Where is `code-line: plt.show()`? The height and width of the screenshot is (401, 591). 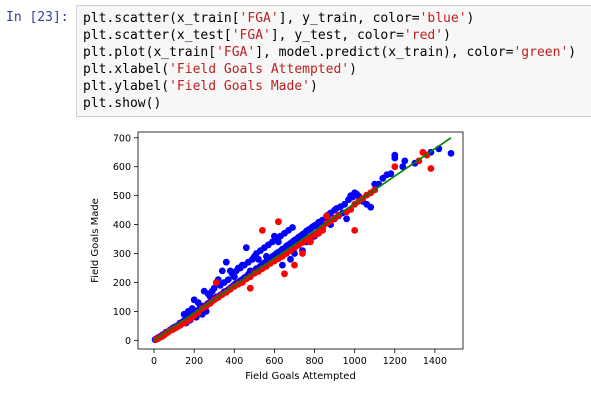
code-line: plt.show() is located at coordinates (329, 103).